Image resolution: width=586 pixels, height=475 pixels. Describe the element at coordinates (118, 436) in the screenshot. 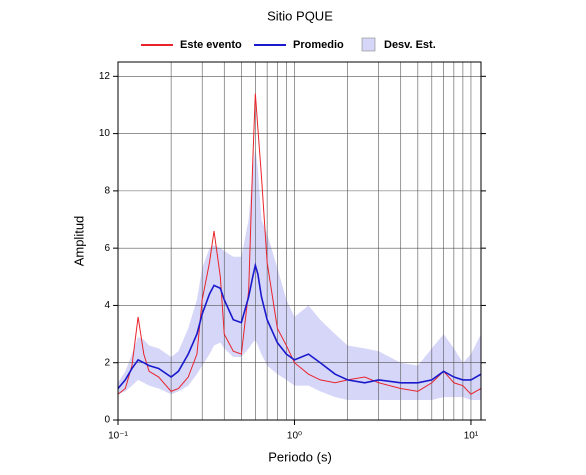

I see `x-tick-label: 10⁻¹` at that location.